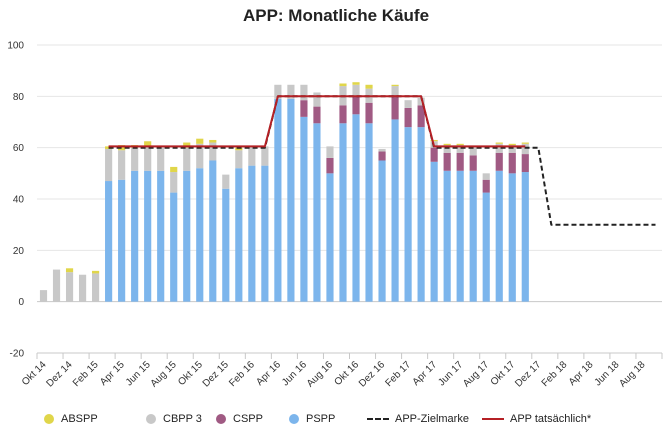 The width and height of the screenshot is (672, 431). I want to click on x-tick-label: Apr 17, so click(425, 373).